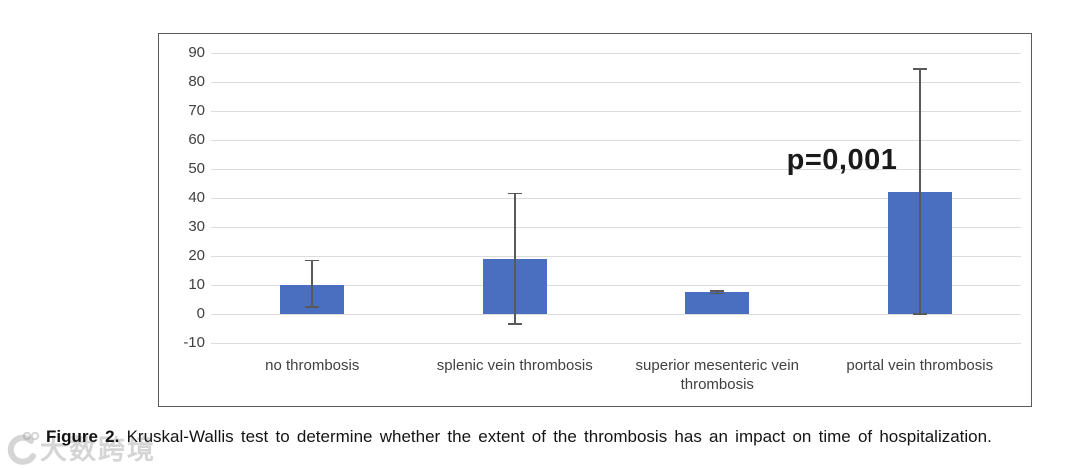 Image resolution: width=1080 pixels, height=468 pixels. I want to click on y-axis-label: 30, so click(196, 226).